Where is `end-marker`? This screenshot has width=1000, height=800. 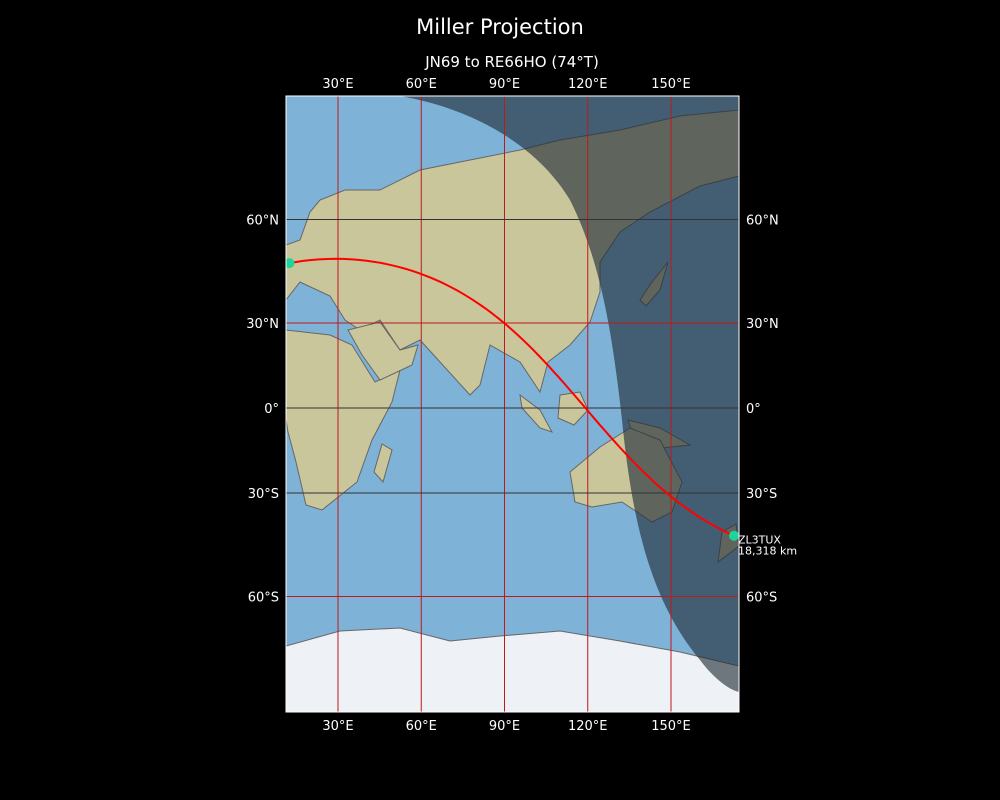 end-marker is located at coordinates (733, 535).